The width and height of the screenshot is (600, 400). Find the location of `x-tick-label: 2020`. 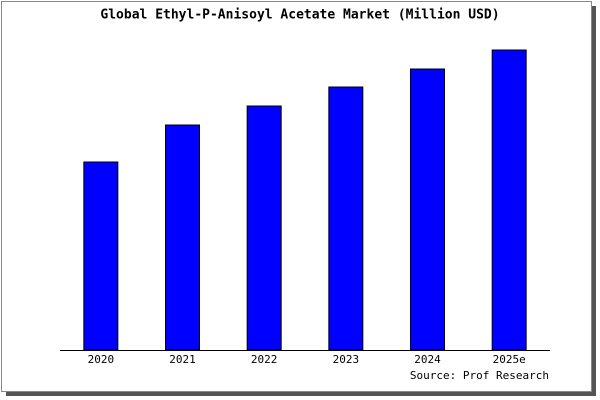

x-tick-label: 2020 is located at coordinates (101, 359).